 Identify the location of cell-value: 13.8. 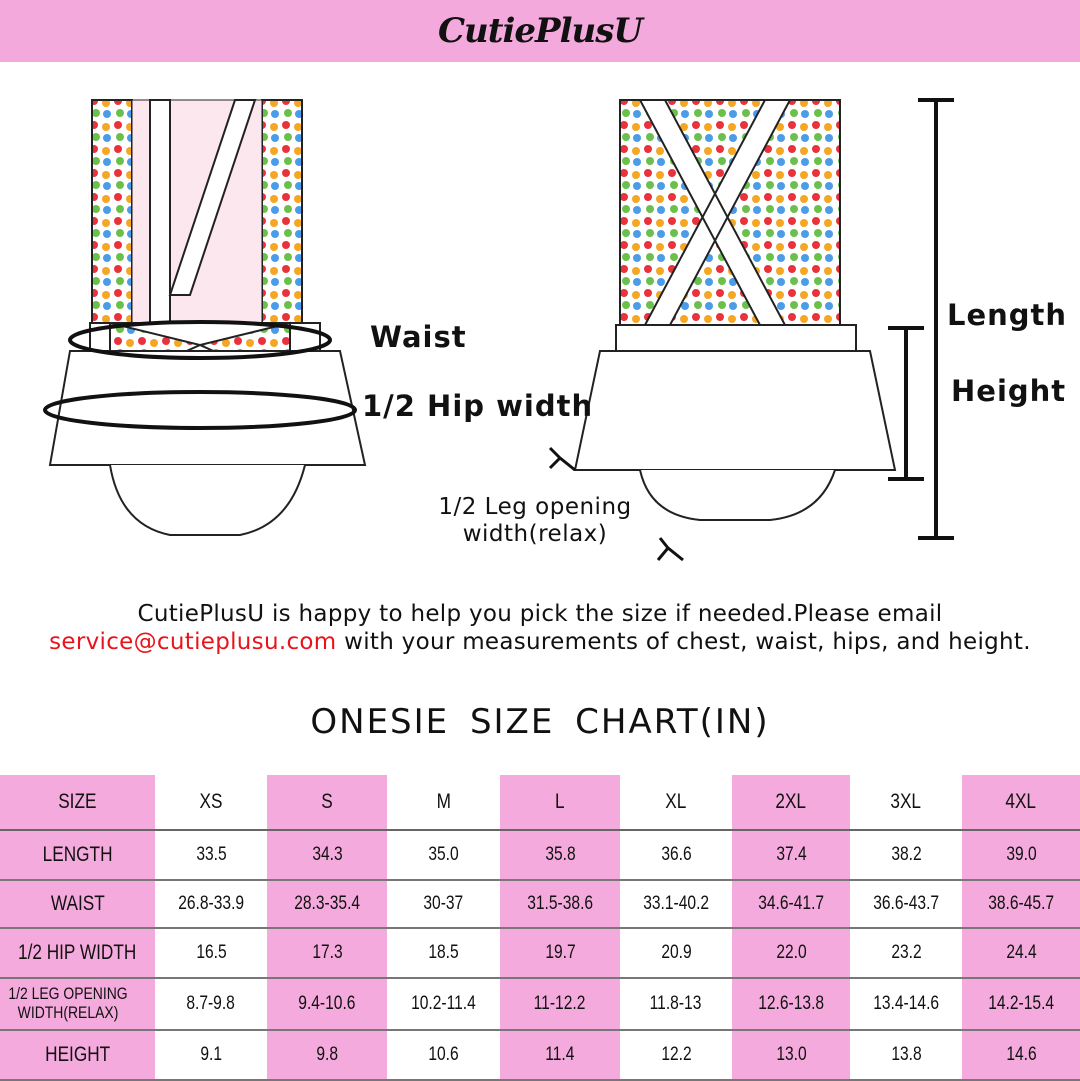
(906, 1054).